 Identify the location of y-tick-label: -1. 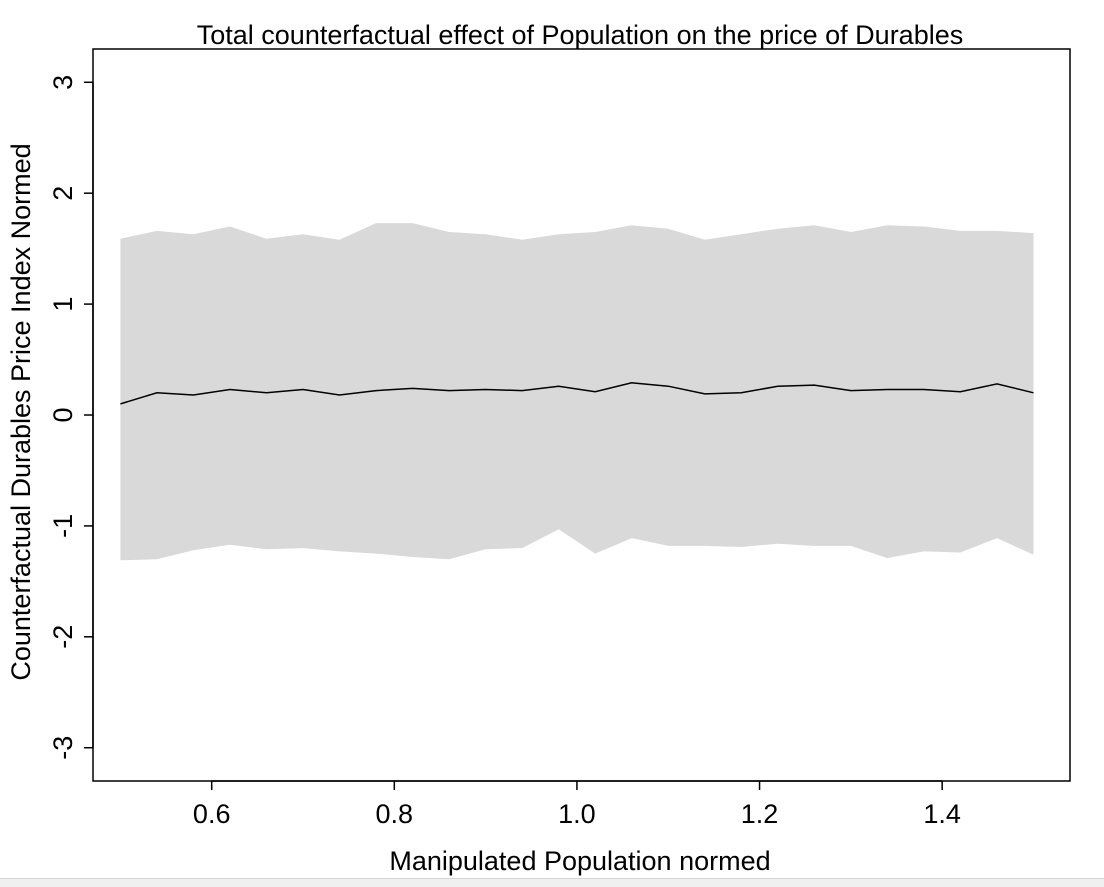
(63, 526).